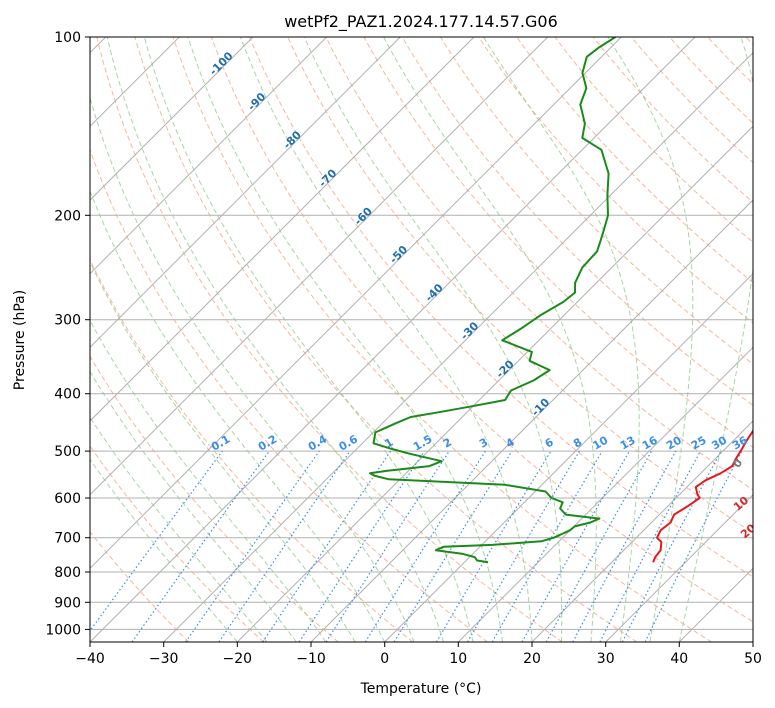 Image resolution: width=775 pixels, height=708 pixels. What do you see at coordinates (63, 630) in the screenshot?
I see `y-tick-label: 1000` at bounding box center [63, 630].